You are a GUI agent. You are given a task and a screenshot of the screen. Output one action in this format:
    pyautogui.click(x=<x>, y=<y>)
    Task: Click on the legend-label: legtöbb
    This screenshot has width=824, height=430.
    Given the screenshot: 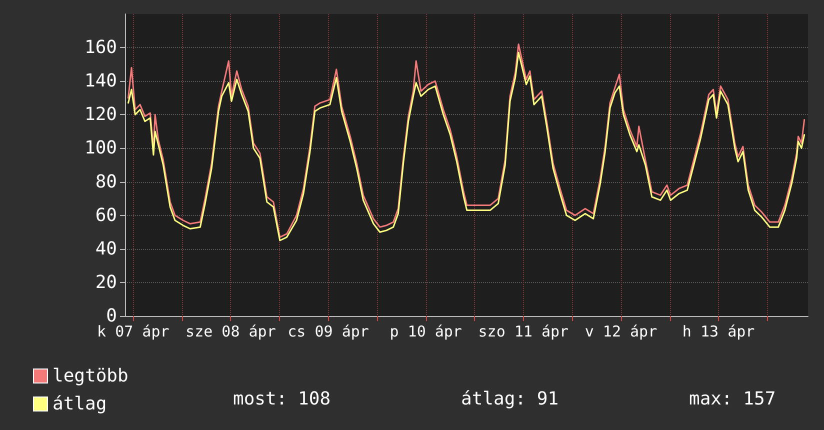 What is the action you would take?
    pyautogui.click(x=90, y=376)
    